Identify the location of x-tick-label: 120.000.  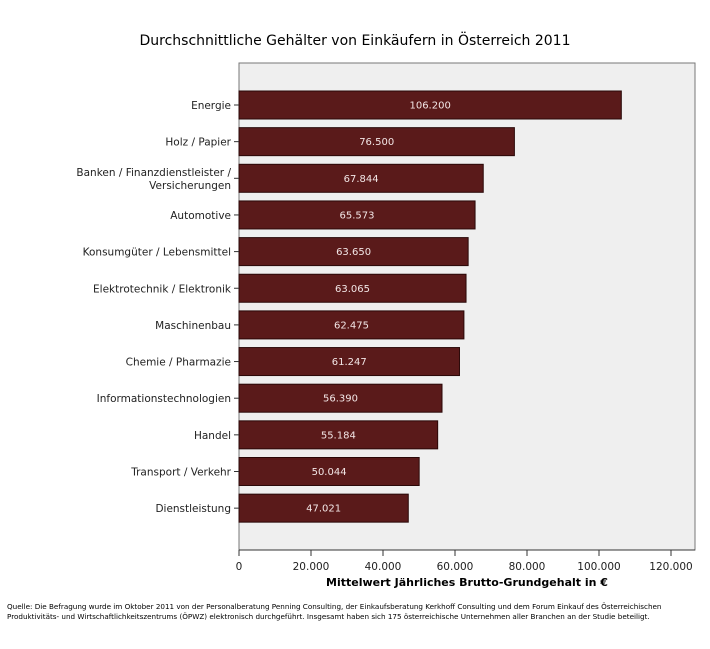
(670, 567).